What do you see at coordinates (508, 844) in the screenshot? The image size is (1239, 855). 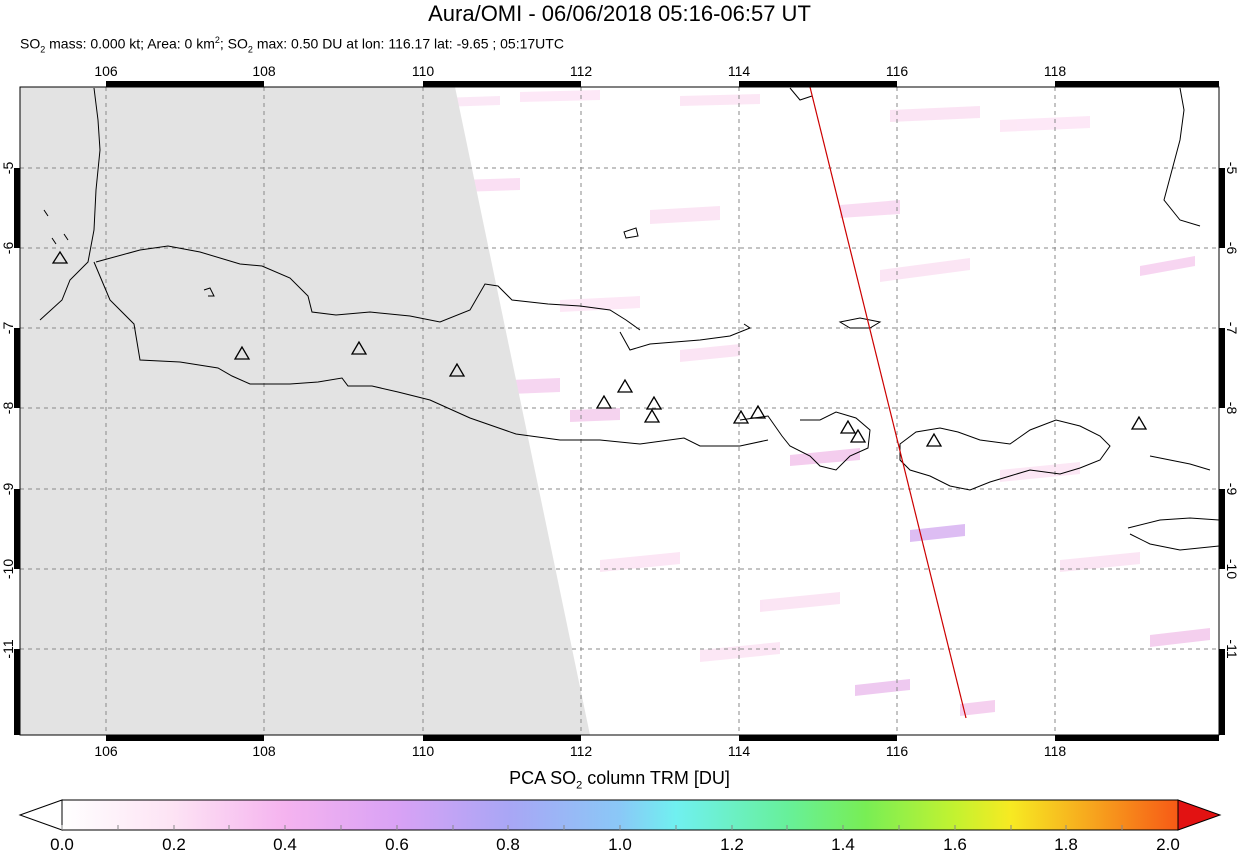 I see `colorbar-tick-label: 0.8` at bounding box center [508, 844].